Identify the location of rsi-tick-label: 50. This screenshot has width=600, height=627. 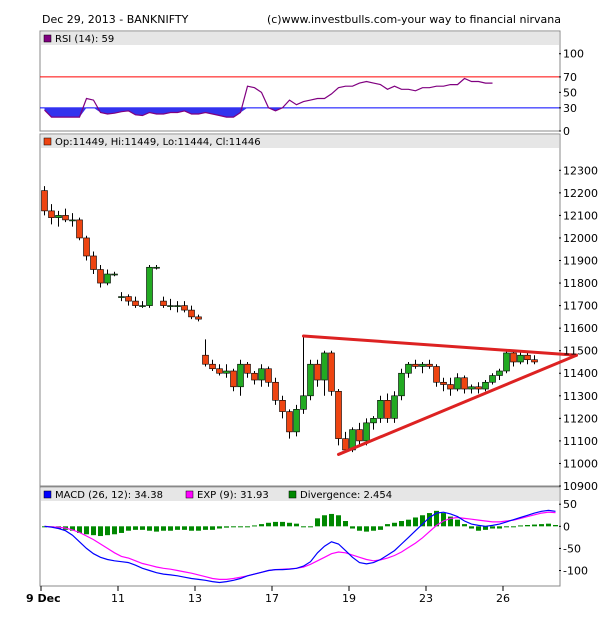
(570, 92).